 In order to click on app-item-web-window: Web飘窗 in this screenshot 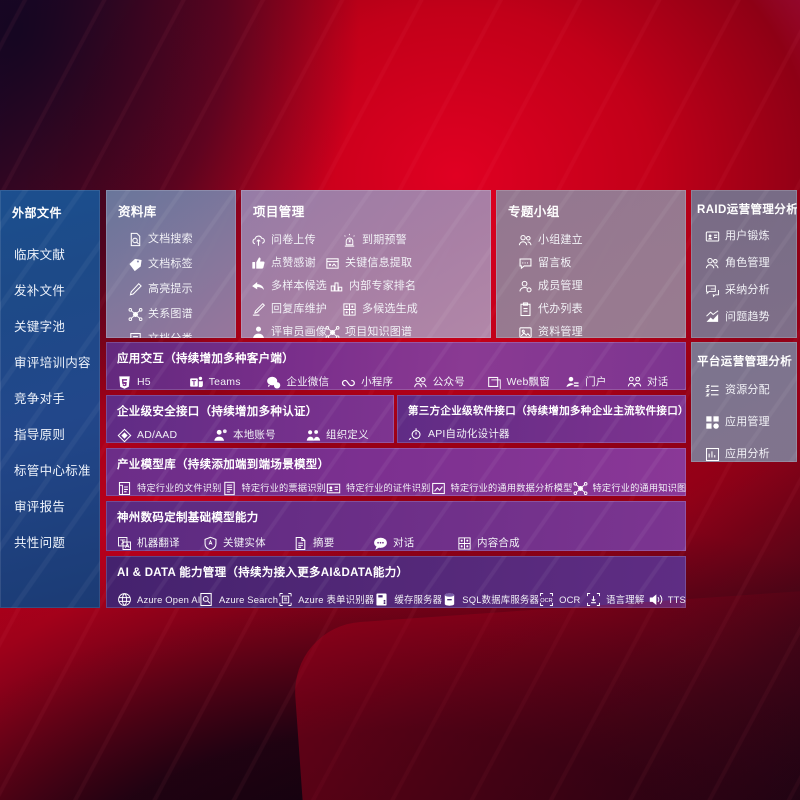, I will do `click(526, 381)`.